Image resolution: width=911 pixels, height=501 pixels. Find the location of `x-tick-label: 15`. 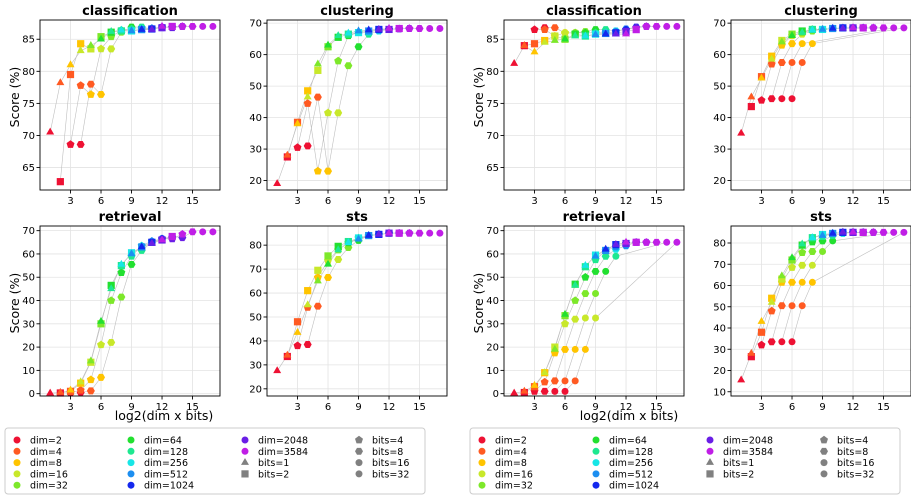

x-tick-label: 15 is located at coordinates (419, 407).